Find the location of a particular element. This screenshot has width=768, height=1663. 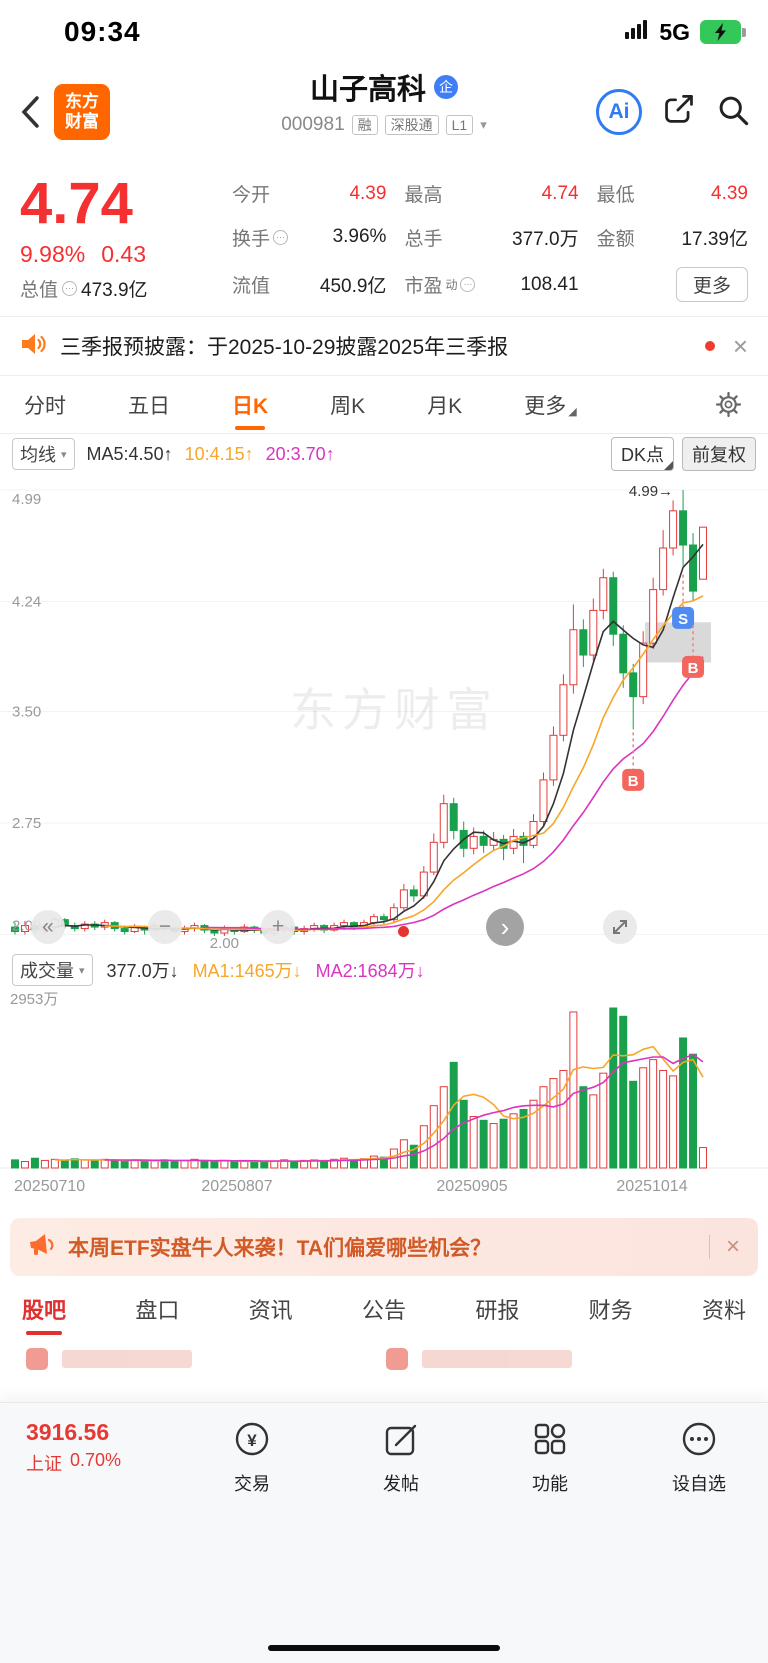

total-cap-value: 473.9亿 is located at coordinates (114, 290).